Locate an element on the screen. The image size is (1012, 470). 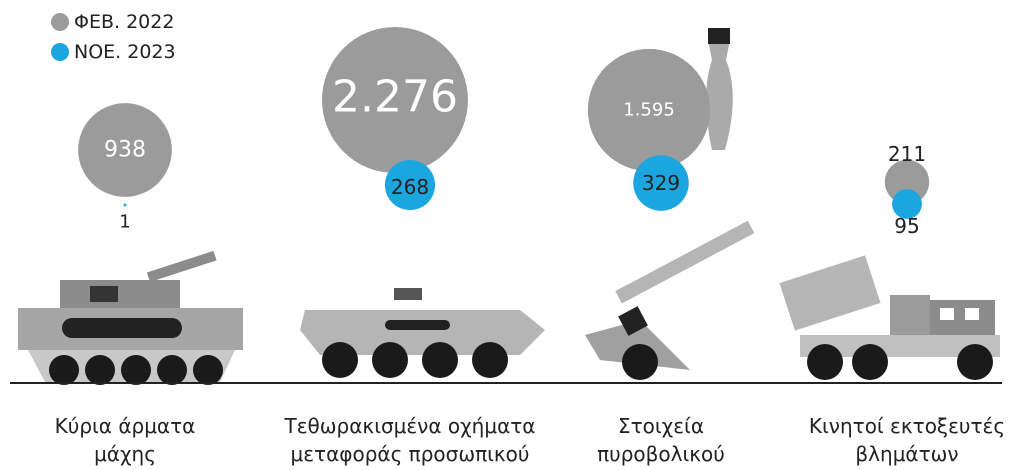
value-label: 329 is located at coordinates (661, 183).